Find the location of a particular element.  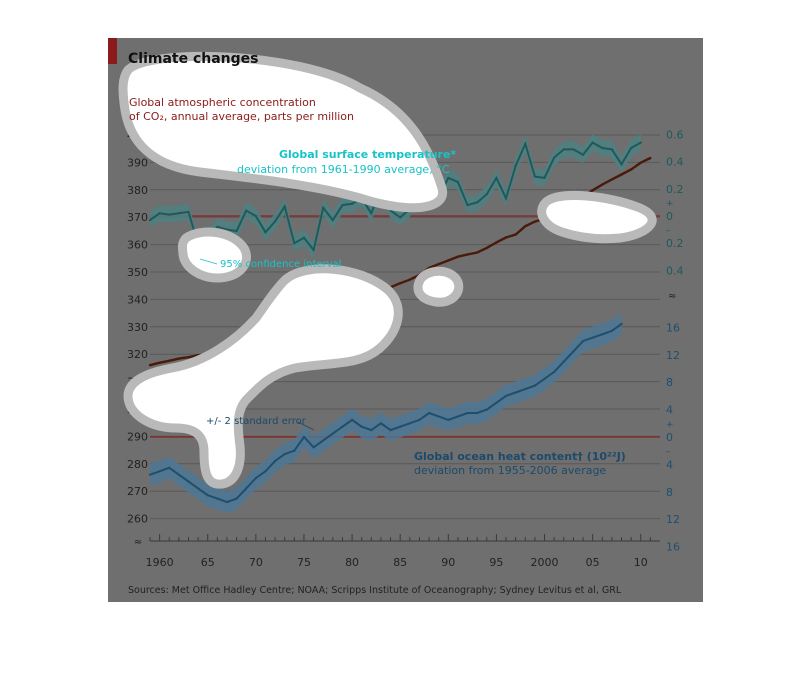

ocean-point-1986 is located at coordinates (409, 423).